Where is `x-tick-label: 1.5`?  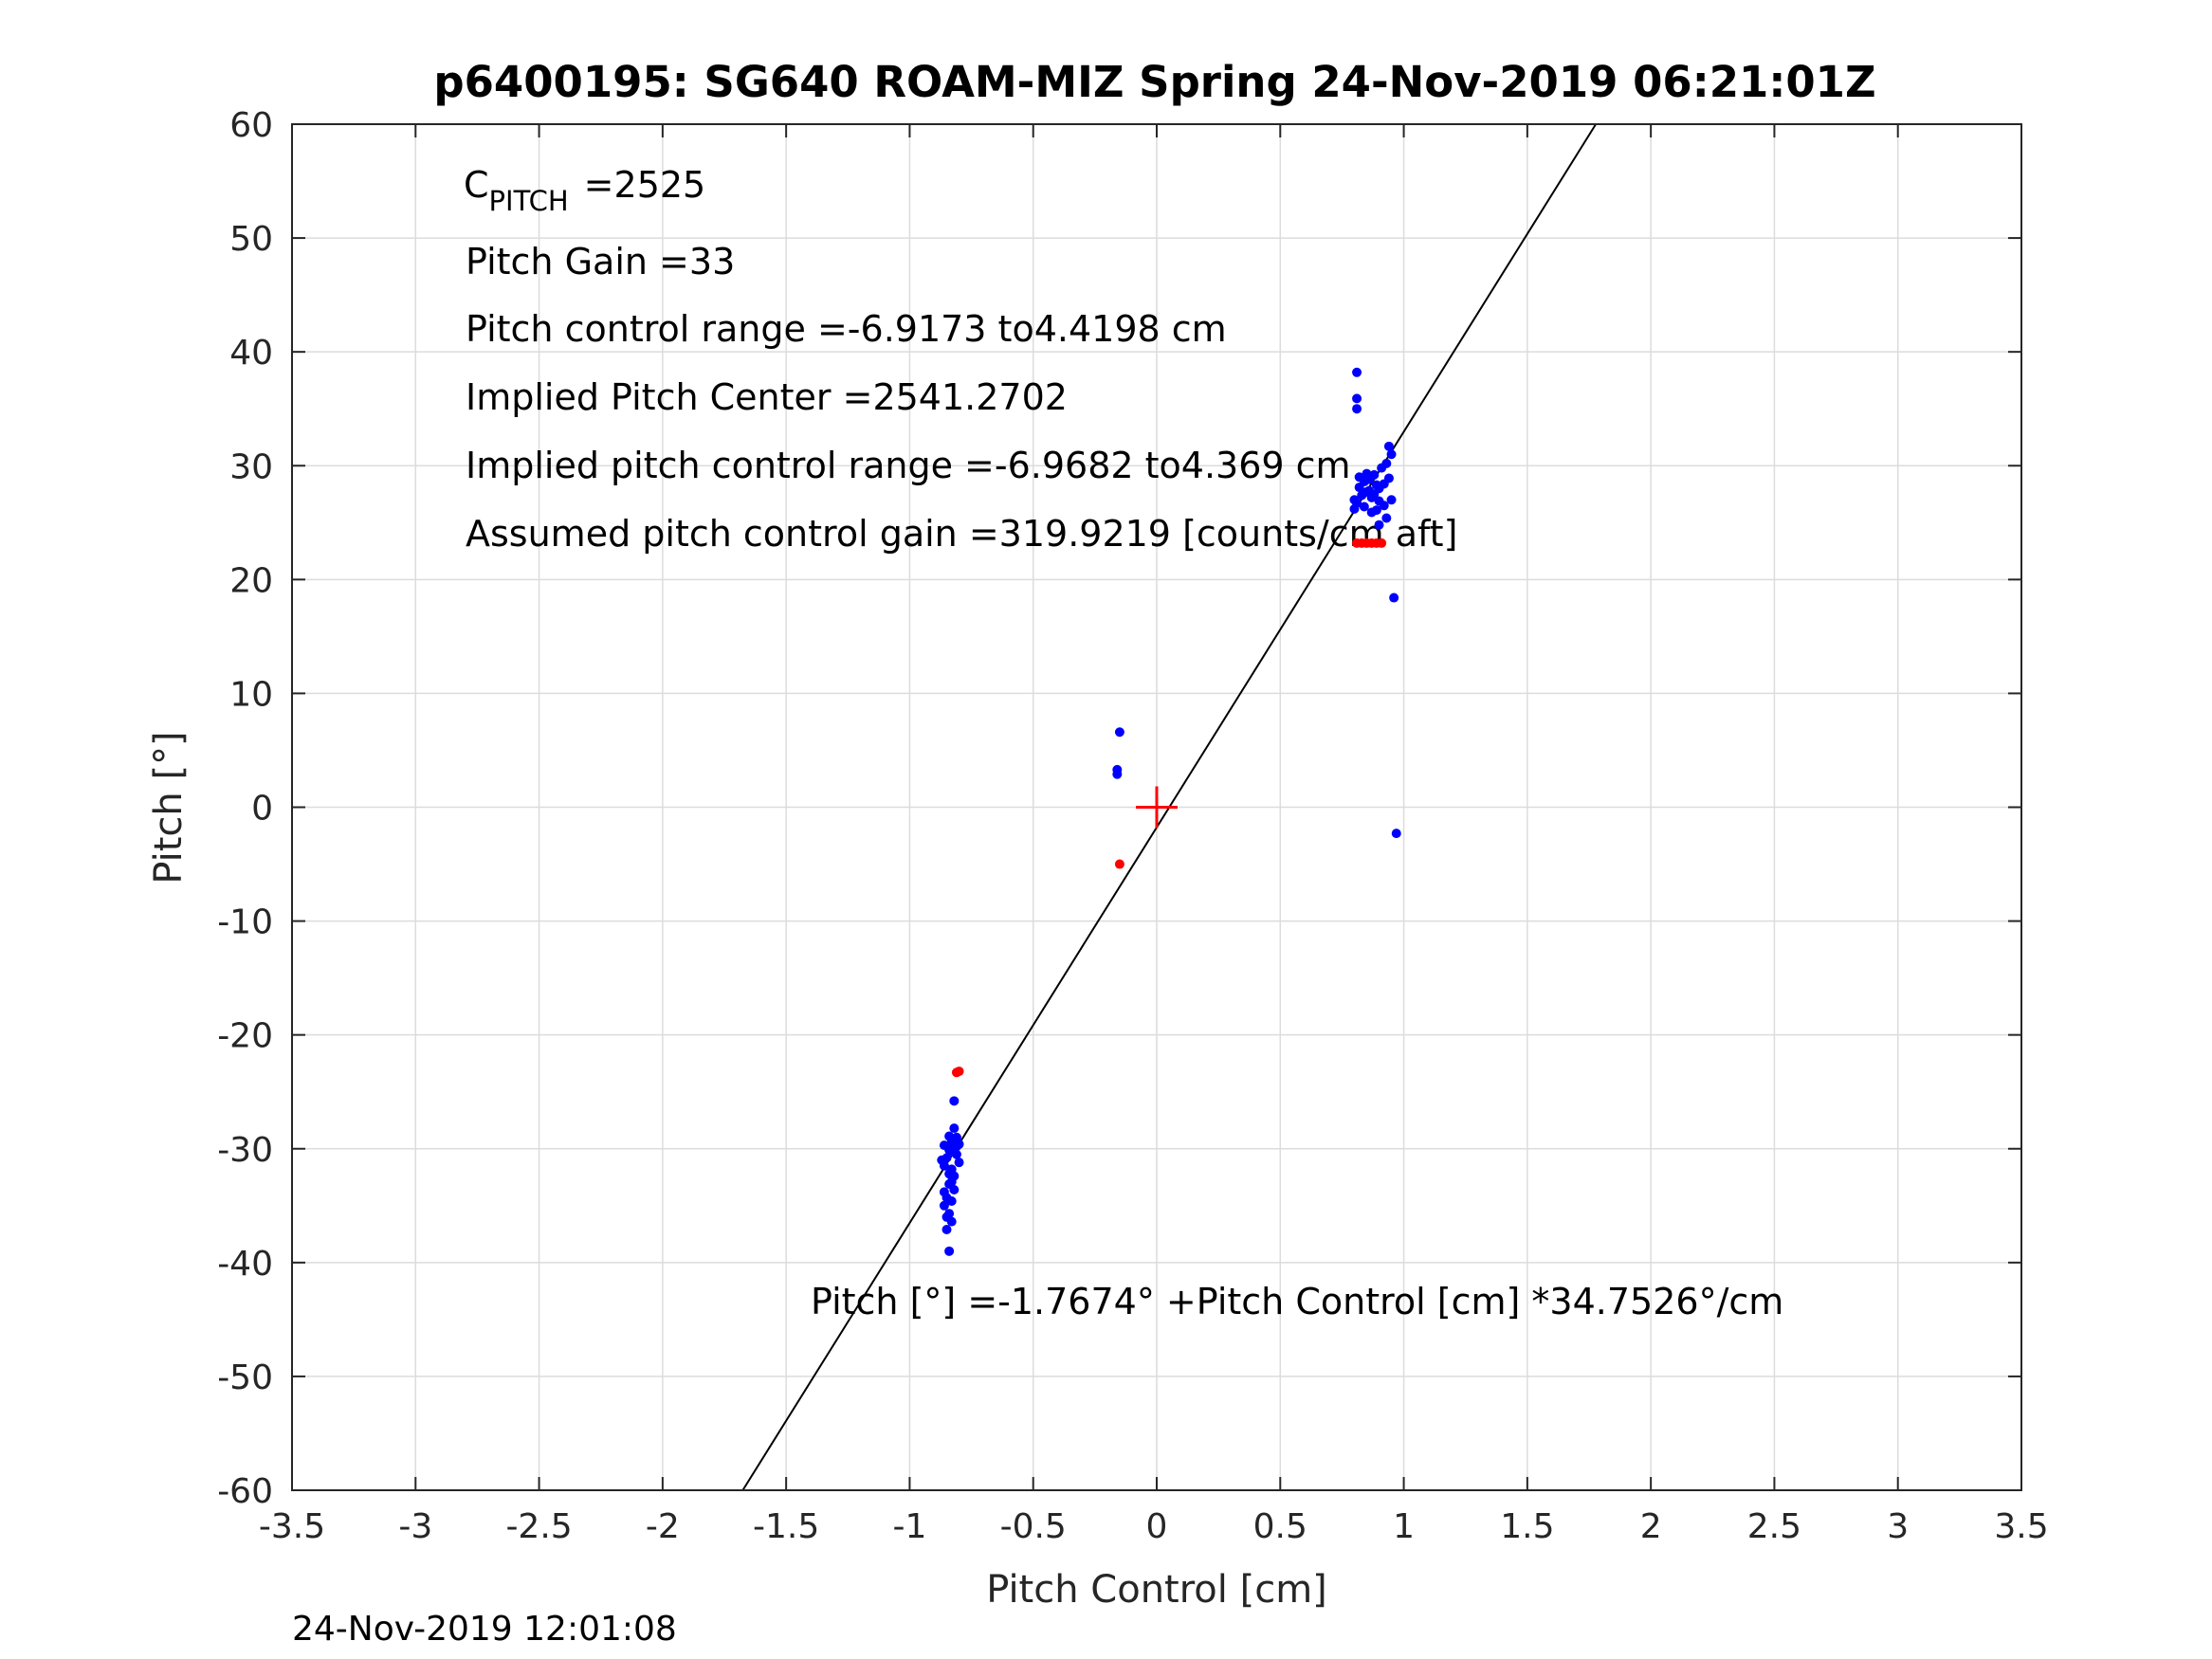 x-tick-label: 1.5 is located at coordinates (1527, 1526).